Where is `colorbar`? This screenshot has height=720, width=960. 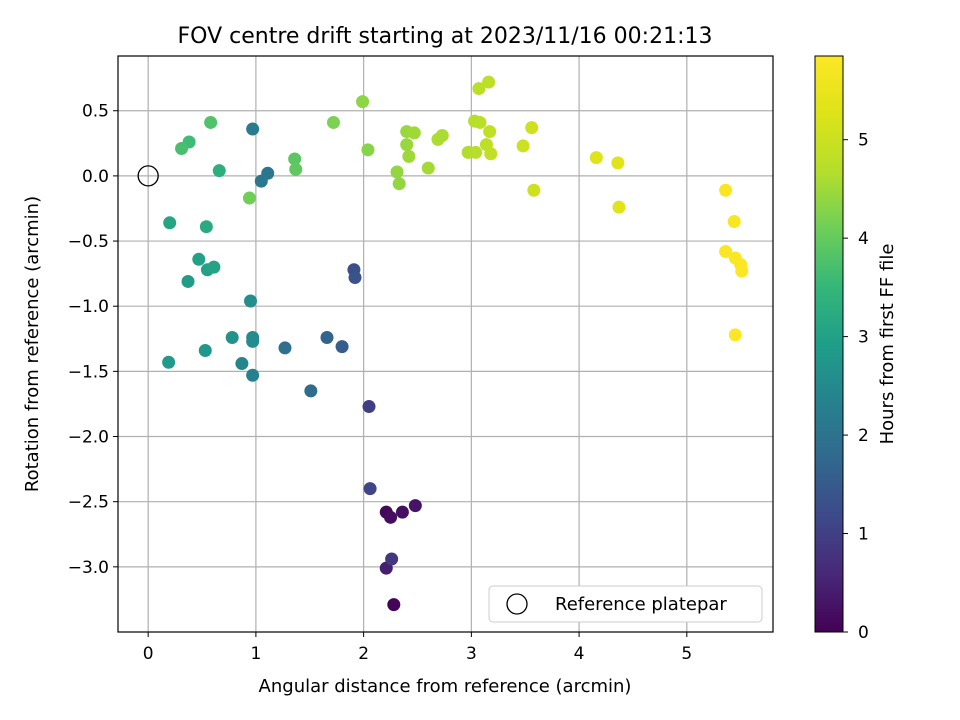 colorbar is located at coordinates (829, 344).